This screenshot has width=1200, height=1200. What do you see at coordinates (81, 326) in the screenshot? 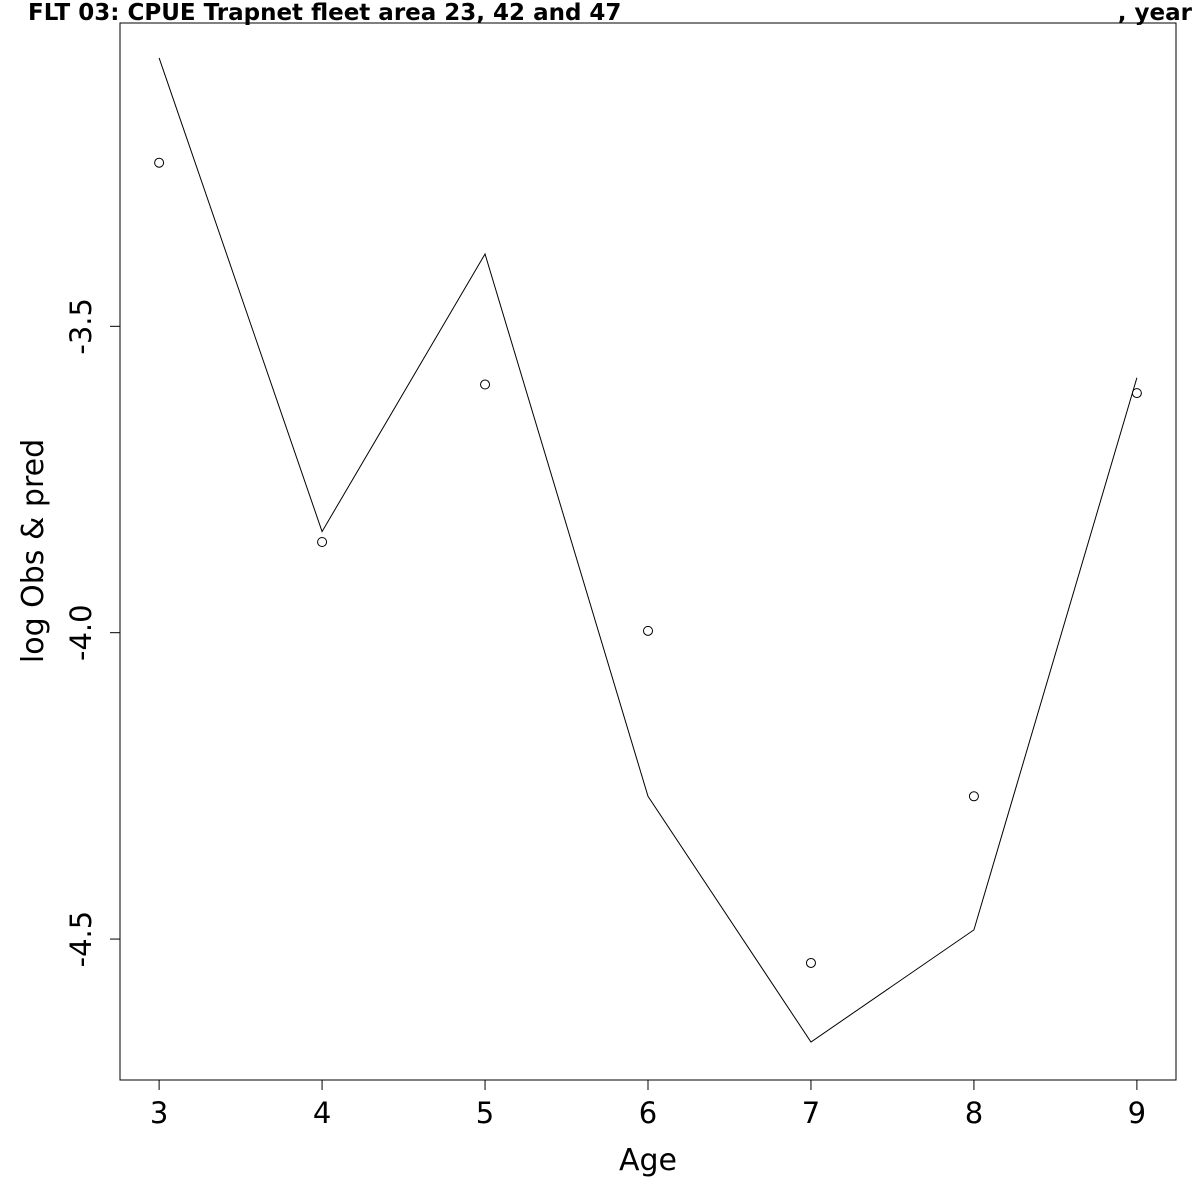
I see `y-tick-label: -3.5` at bounding box center [81, 326].